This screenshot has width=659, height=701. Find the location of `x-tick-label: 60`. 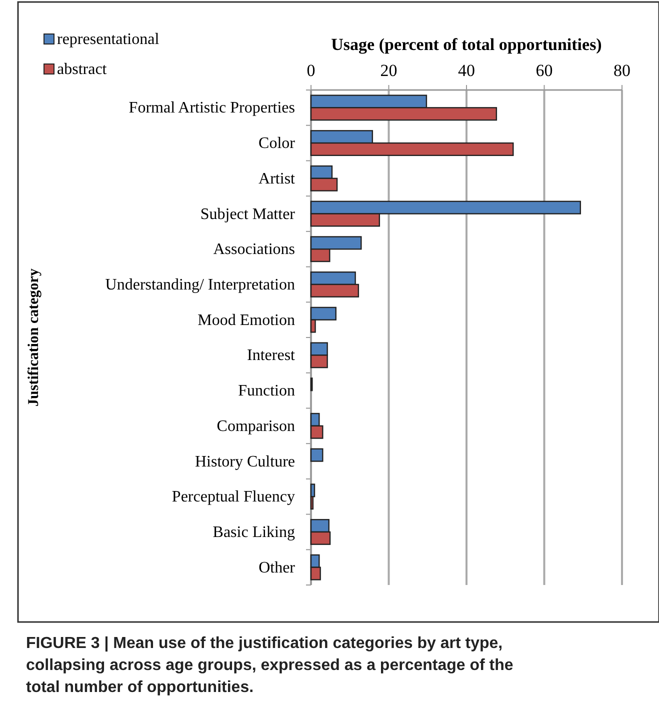

x-tick-label: 60 is located at coordinates (544, 70).